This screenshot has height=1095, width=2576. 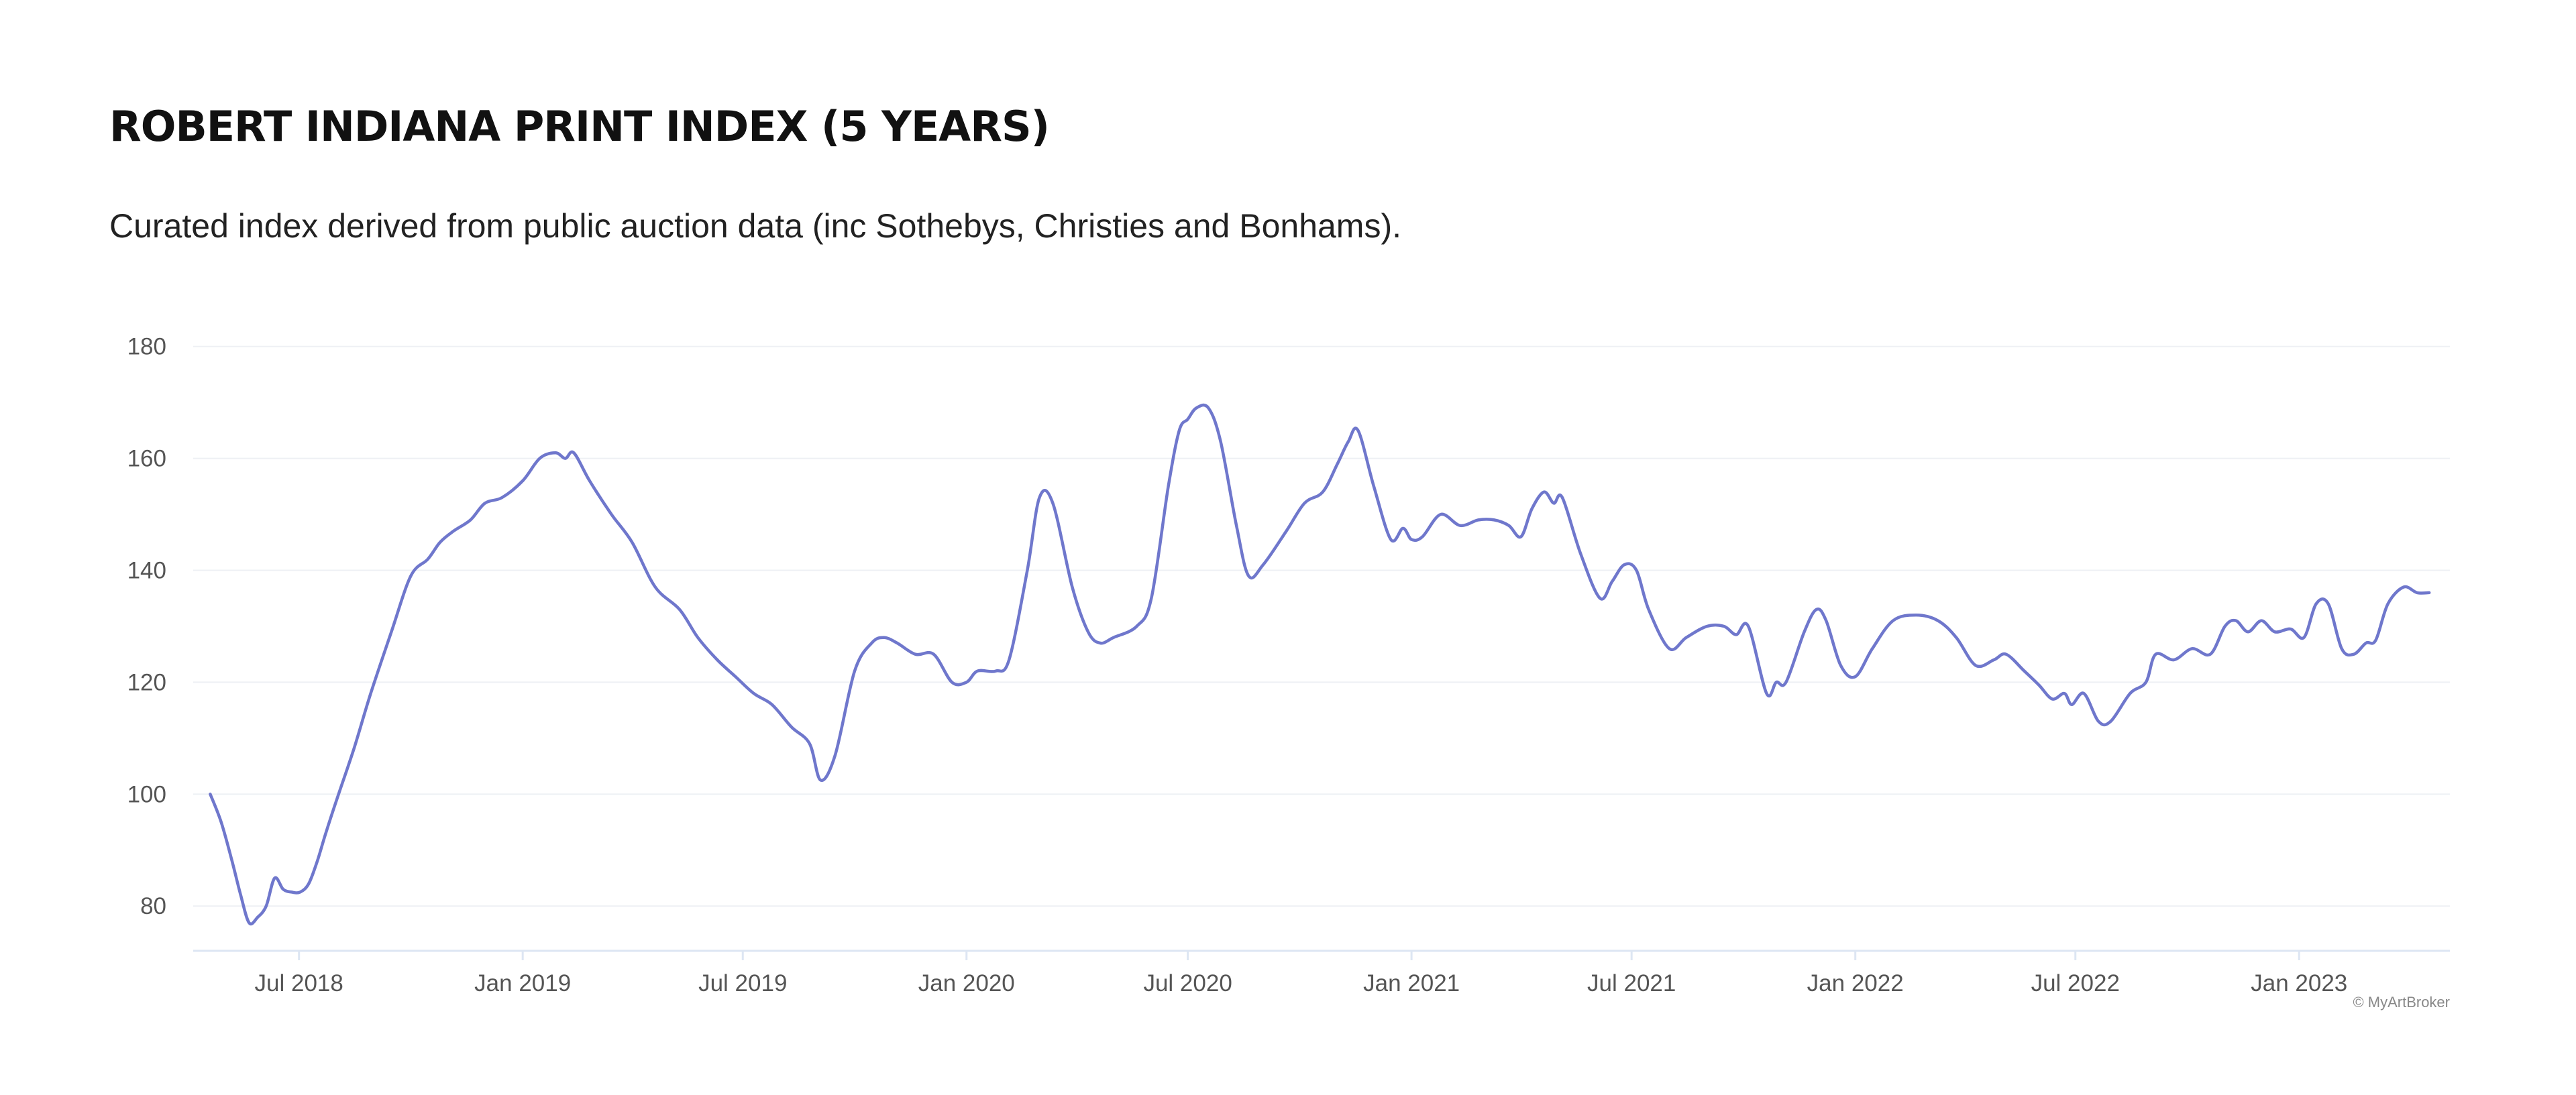 I want to click on y-tick-label: 80, so click(x=153, y=906).